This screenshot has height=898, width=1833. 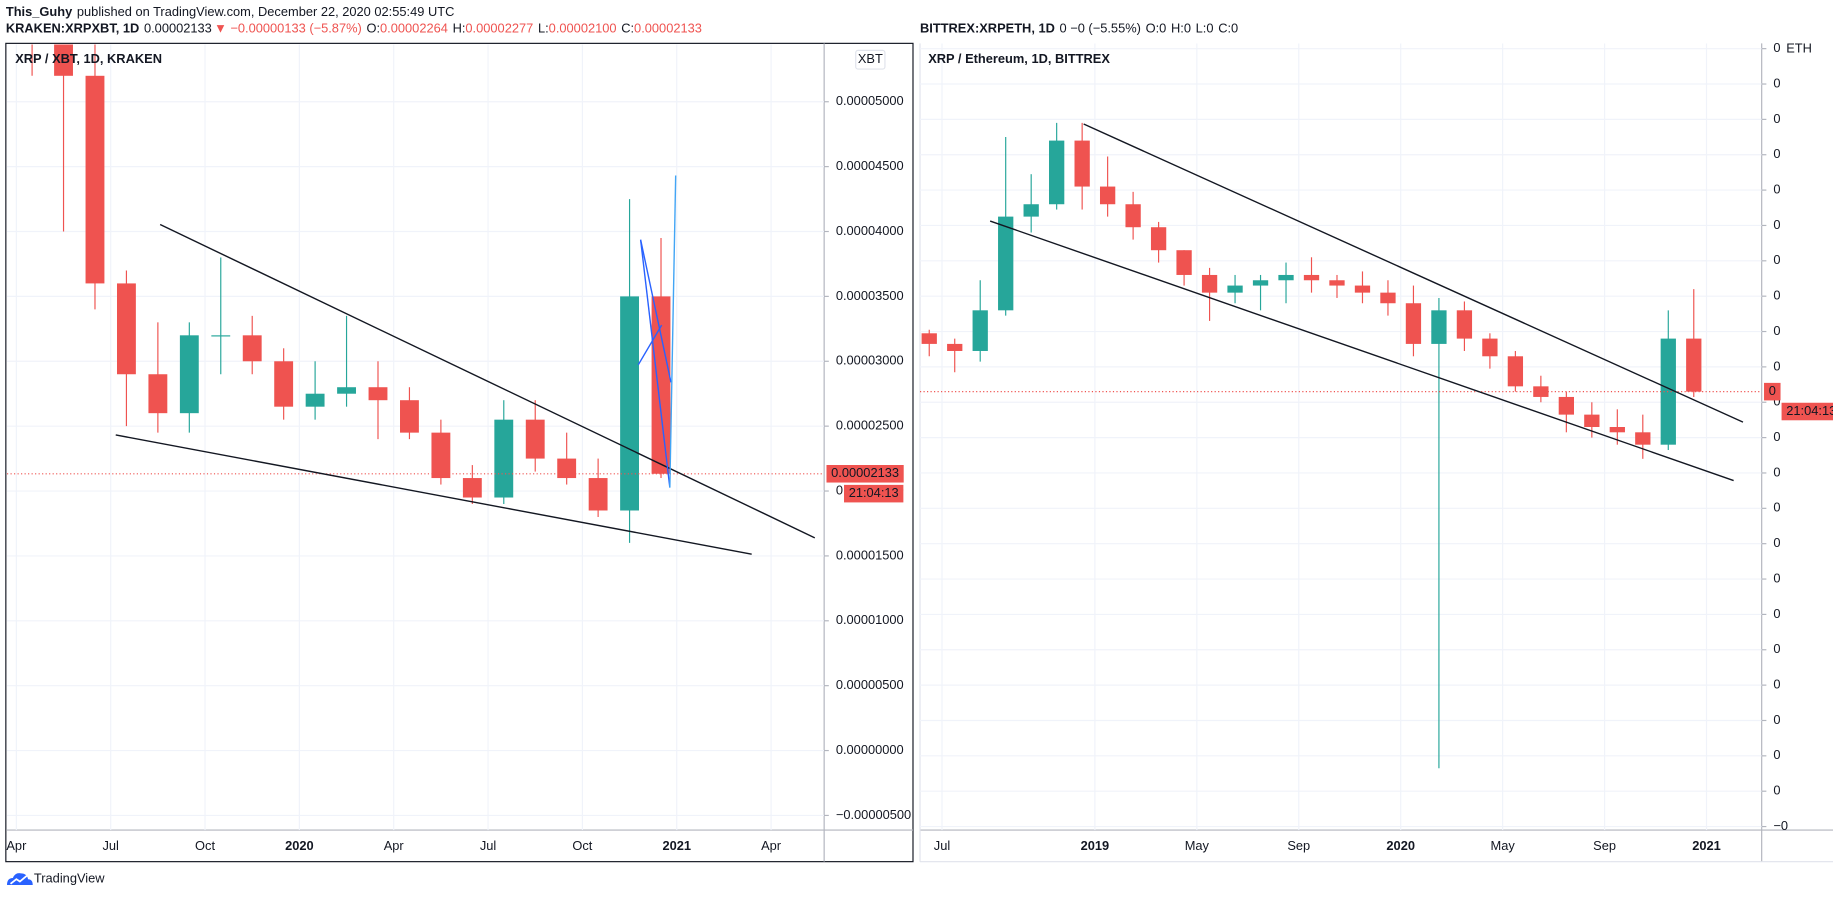 What do you see at coordinates (668, 28) in the screenshot?
I see `ohlc-value: 0.00002133` at bounding box center [668, 28].